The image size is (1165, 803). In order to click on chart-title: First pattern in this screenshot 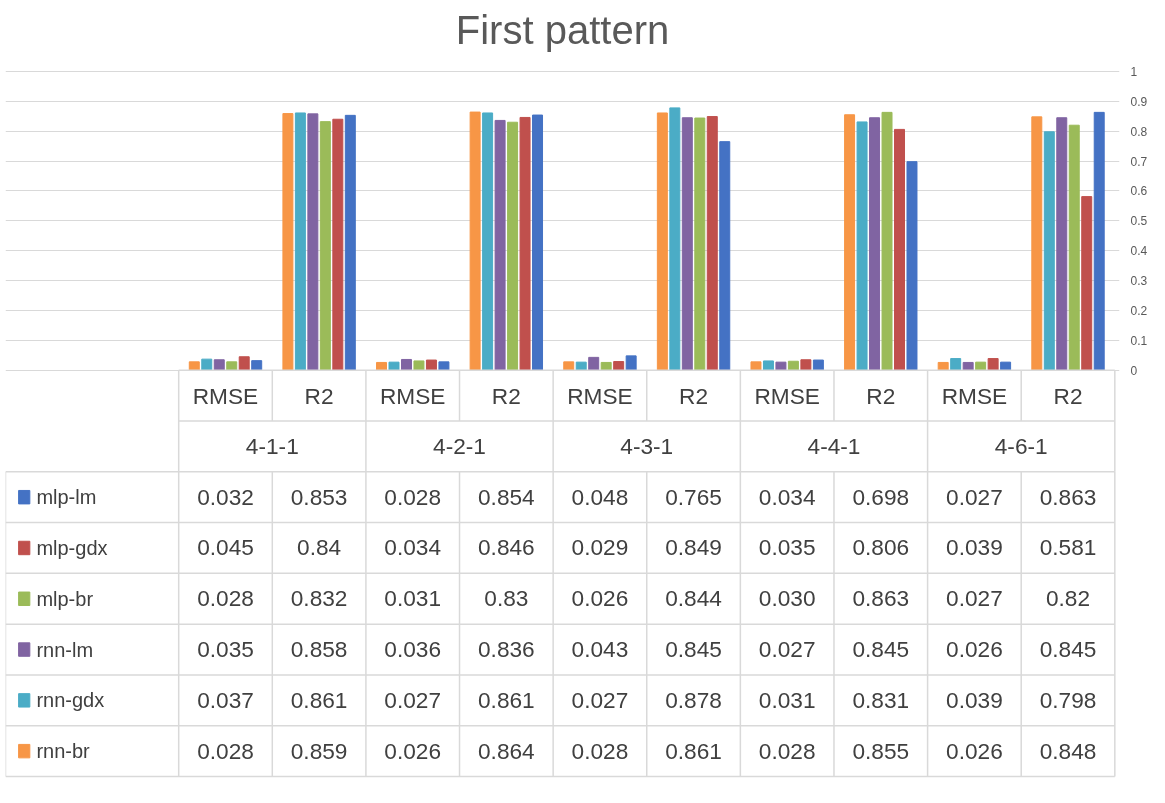, I will do `click(562, 29)`.